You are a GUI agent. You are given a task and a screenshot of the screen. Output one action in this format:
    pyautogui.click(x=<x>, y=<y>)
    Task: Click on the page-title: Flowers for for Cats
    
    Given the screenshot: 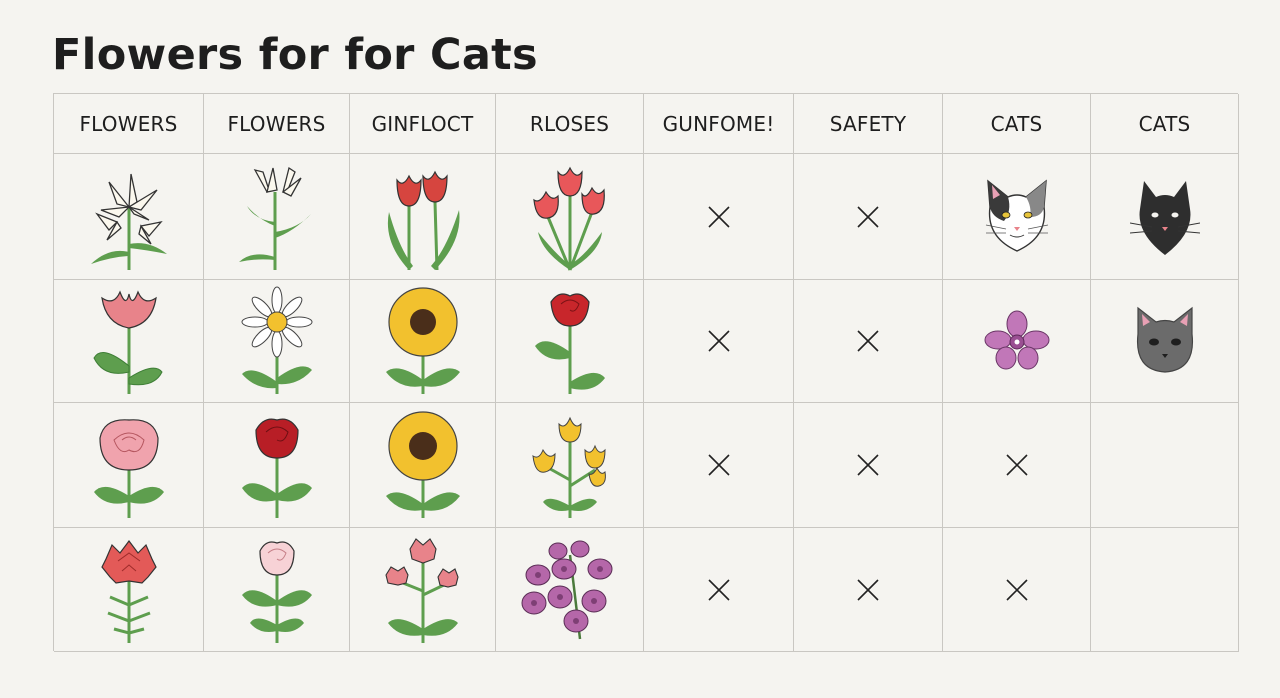 What is the action you would take?
    pyautogui.click(x=295, y=55)
    